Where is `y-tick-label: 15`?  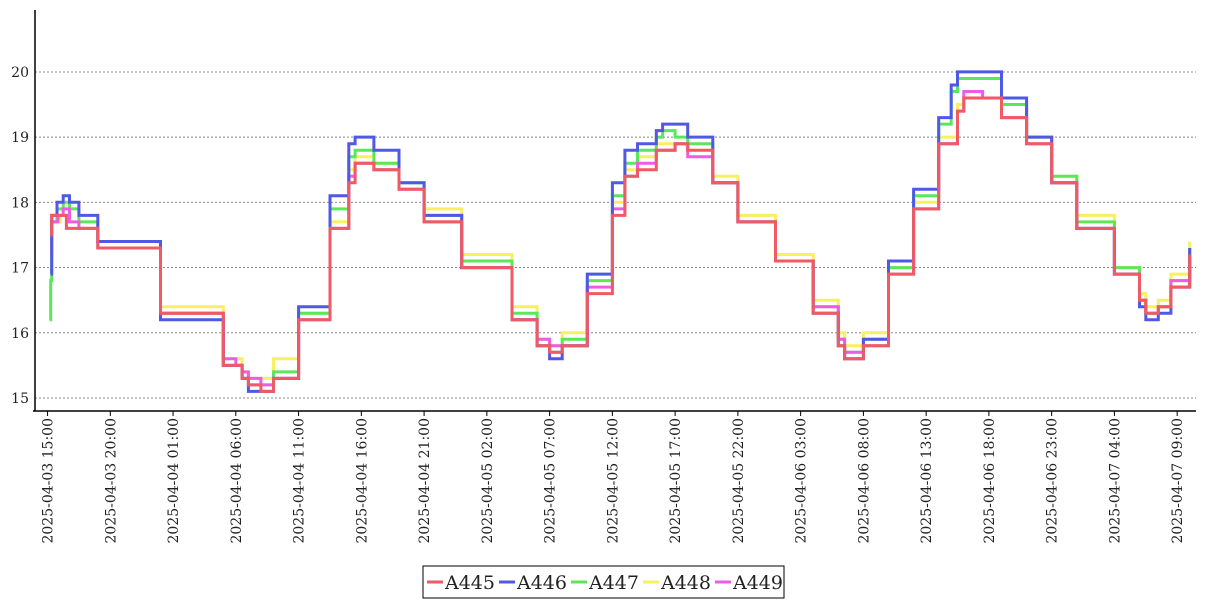 y-tick-label: 15 is located at coordinates (20, 399).